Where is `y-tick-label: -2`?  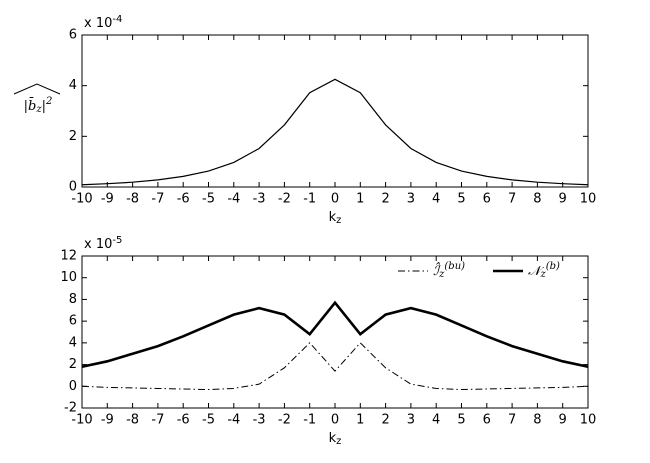
y-tick-label: -2 is located at coordinates (70, 408).